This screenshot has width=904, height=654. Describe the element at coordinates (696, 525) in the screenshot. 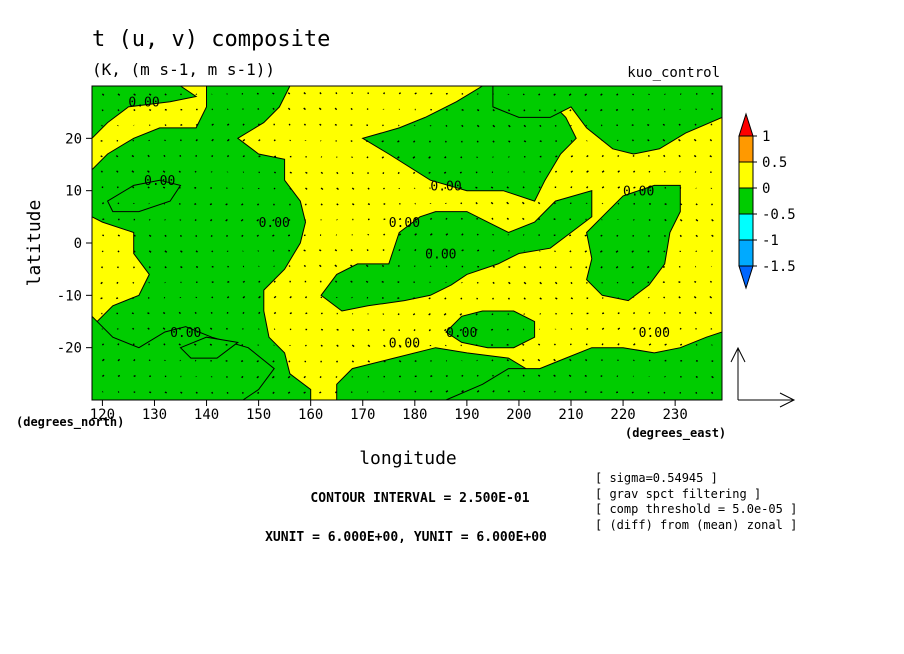

I see `note-diff: [ (diff) from (mean) zonal ]` at that location.